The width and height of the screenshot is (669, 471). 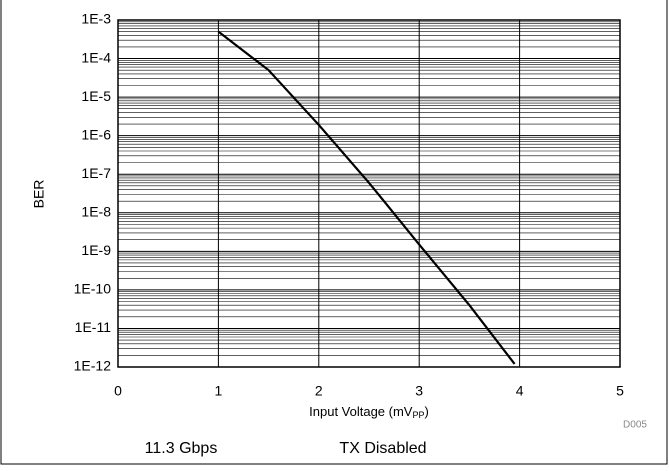 I want to click on condition-label: 11.3 Gbps, so click(x=181, y=448).